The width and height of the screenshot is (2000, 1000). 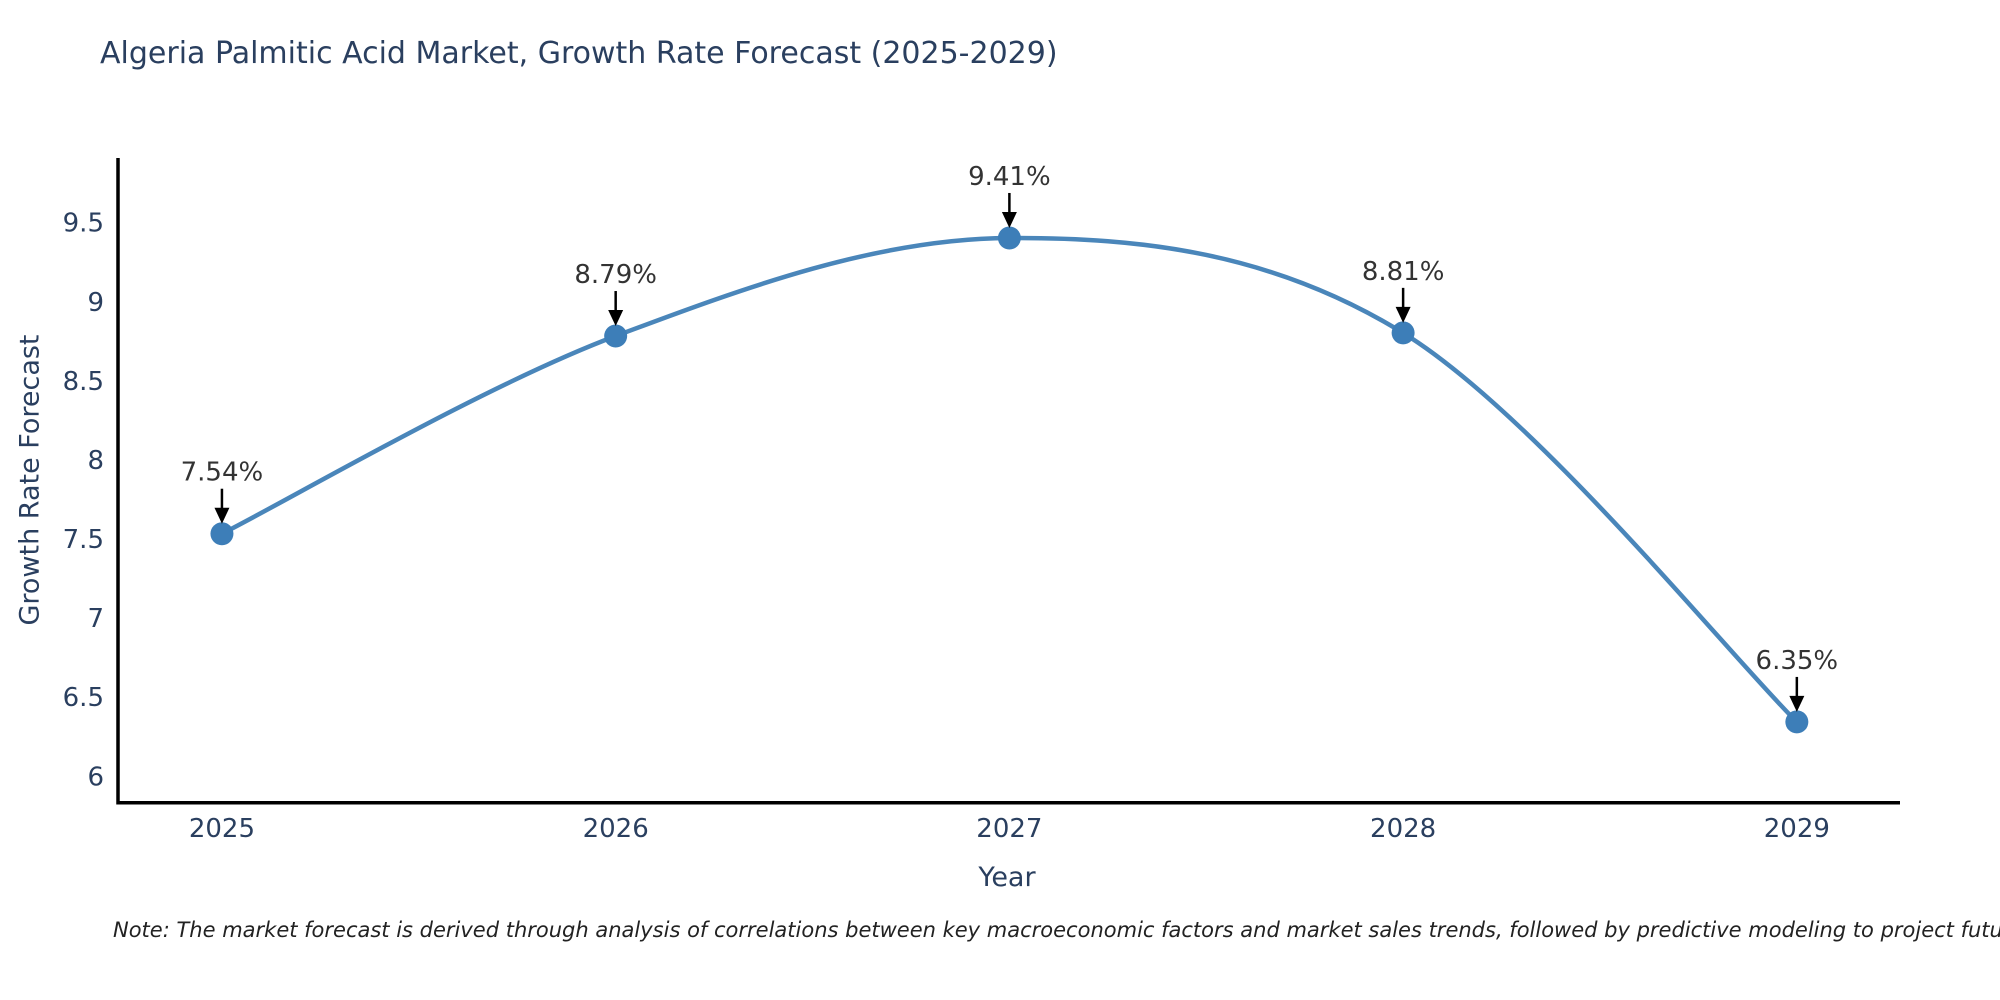 What do you see at coordinates (616, 336) in the screenshot?
I see `data-point-2026` at bounding box center [616, 336].